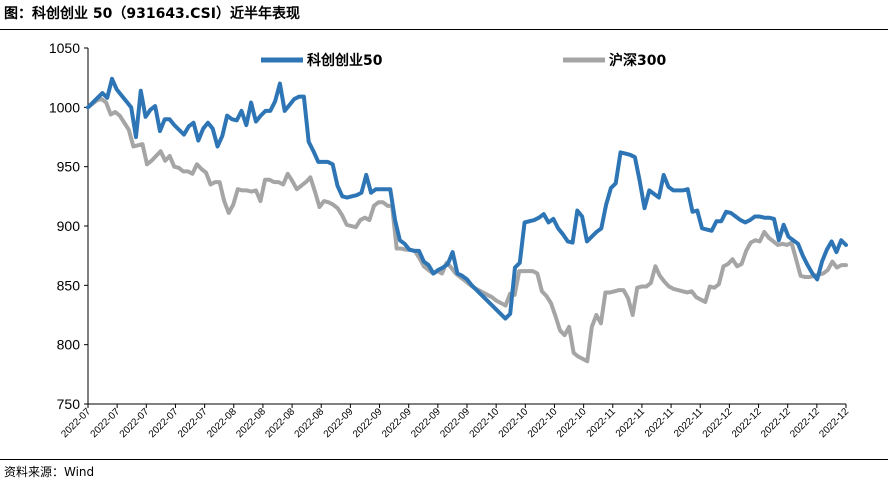  What do you see at coordinates (64, 107) in the screenshot?
I see `y-tick-label: 1000` at bounding box center [64, 107].